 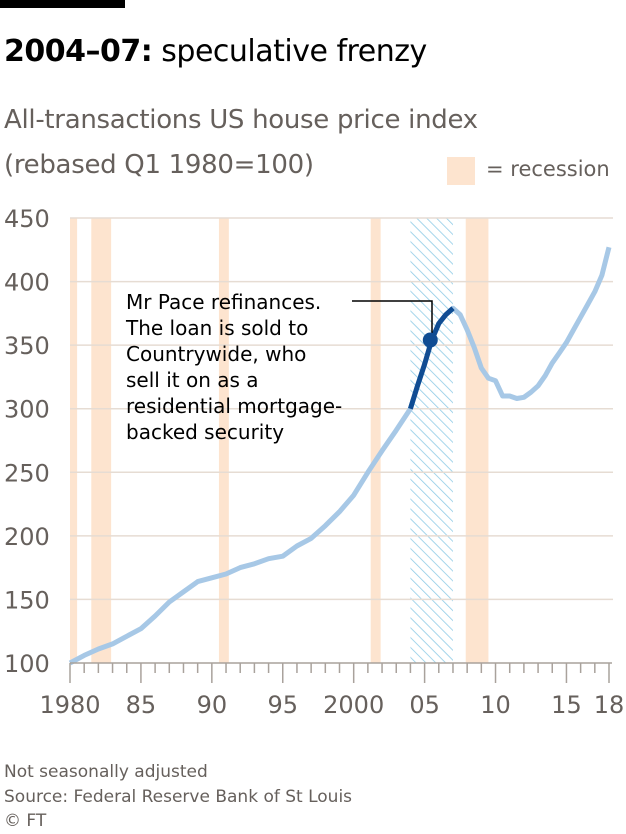 I want to click on footnote: Not seasonally adjusted, so click(x=106, y=772).